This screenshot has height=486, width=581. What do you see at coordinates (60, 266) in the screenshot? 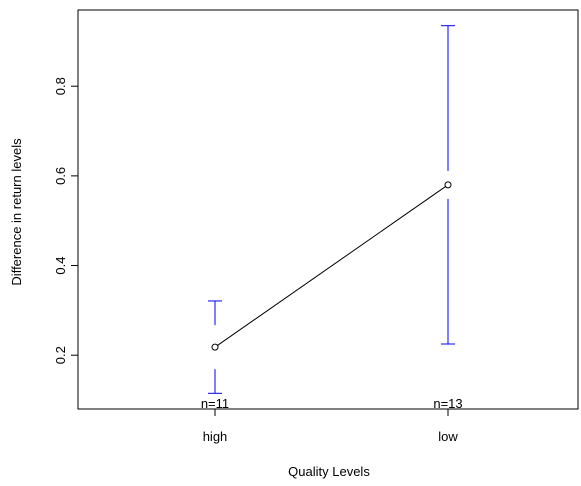
I see `y-tick-label-1: 0.4` at bounding box center [60, 266].